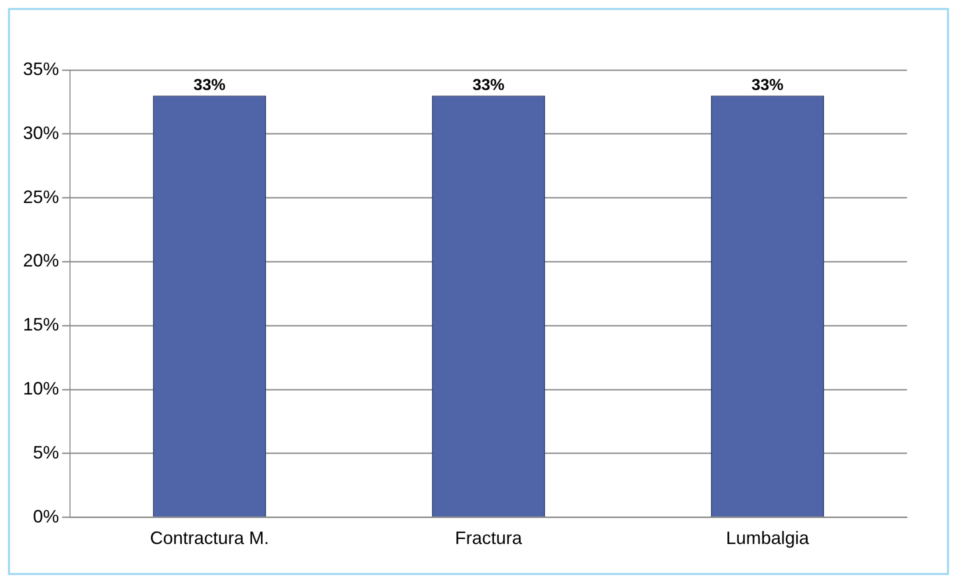  What do you see at coordinates (489, 538) in the screenshot?
I see `x-tick-label: Fractura` at bounding box center [489, 538].